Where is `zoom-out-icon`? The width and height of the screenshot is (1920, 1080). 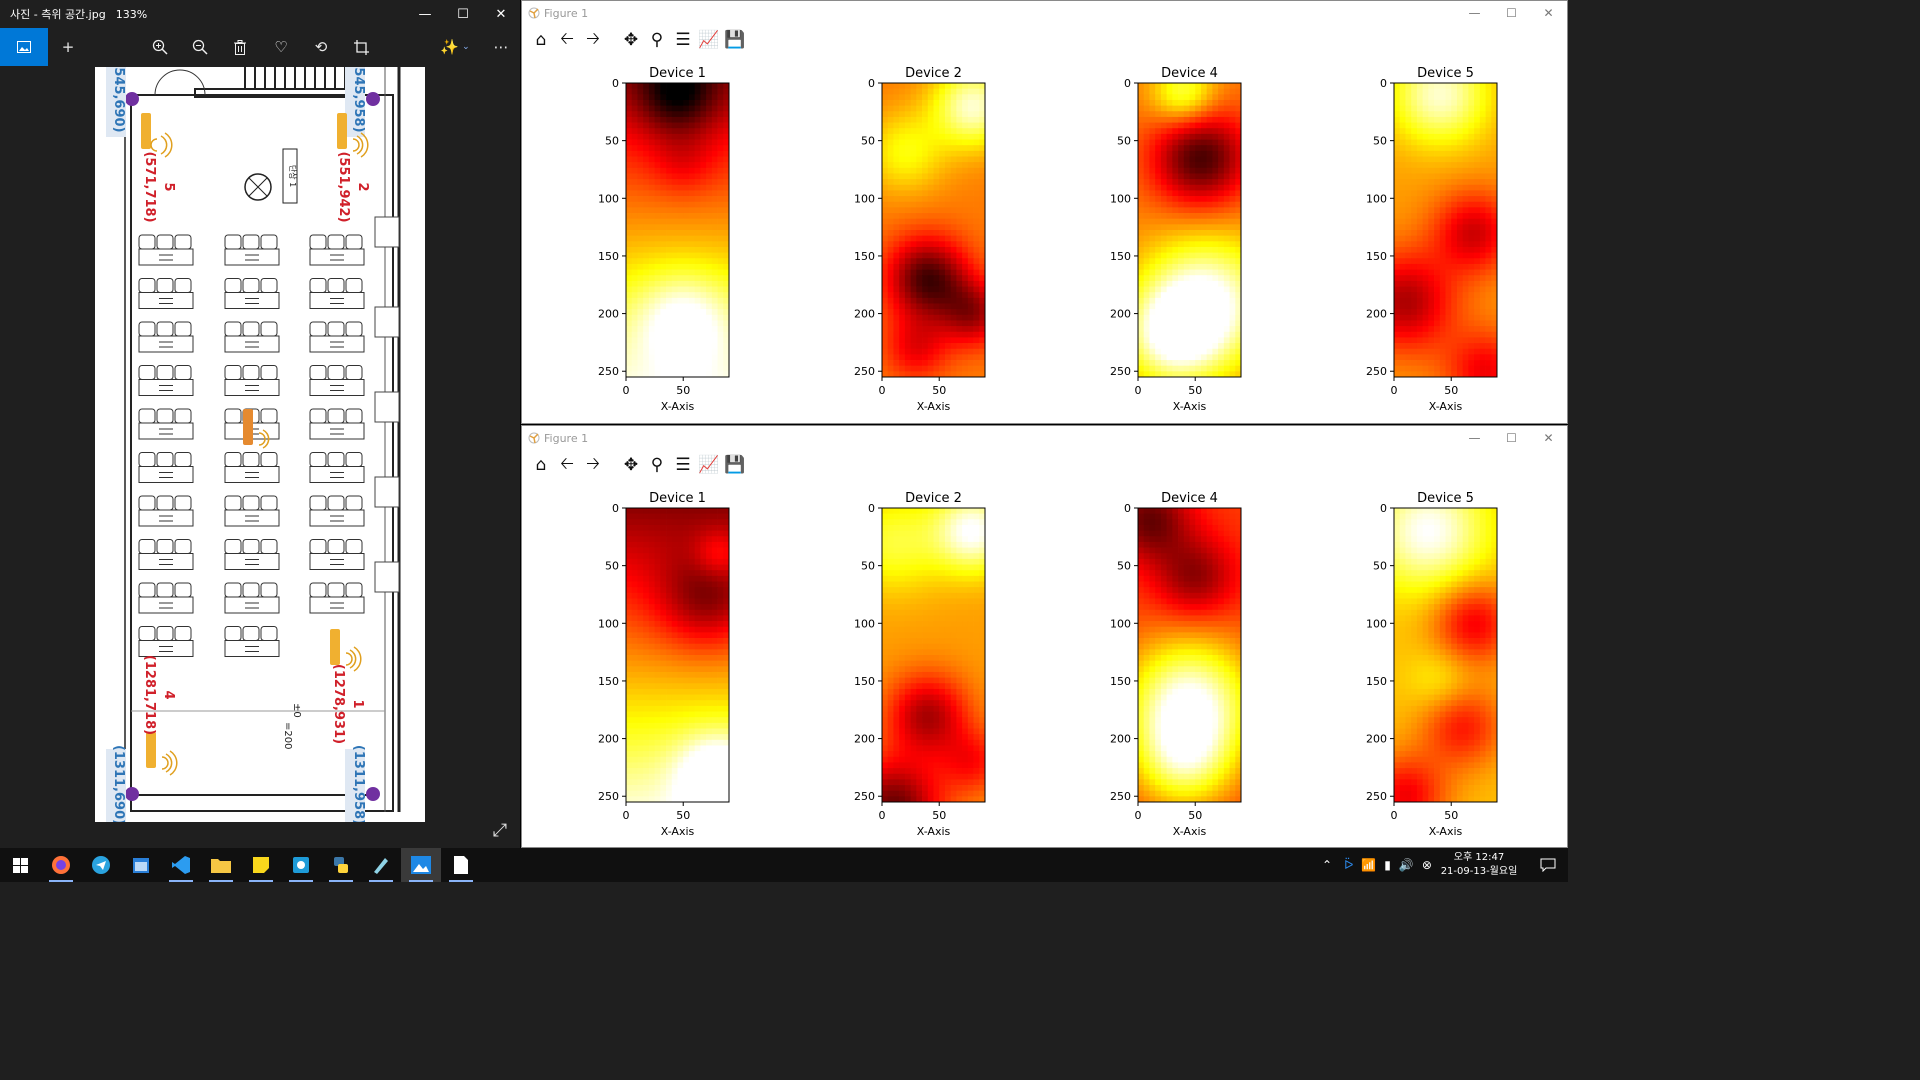 zoom-out-icon is located at coordinates (200, 47).